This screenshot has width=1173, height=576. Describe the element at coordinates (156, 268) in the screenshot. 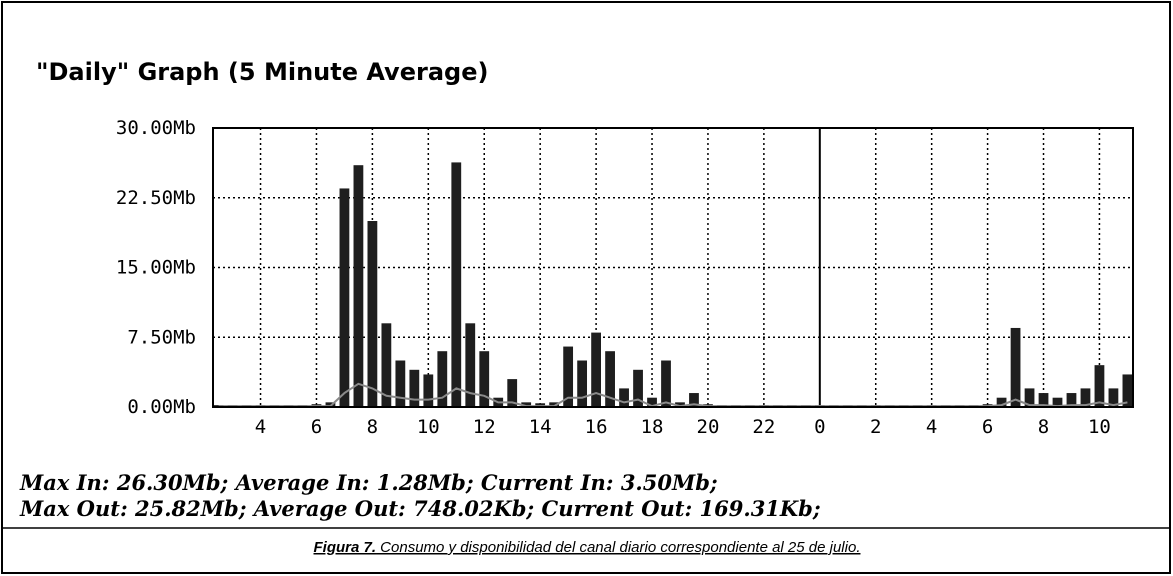

I see `y-tick-label: 15.00Mb` at that location.